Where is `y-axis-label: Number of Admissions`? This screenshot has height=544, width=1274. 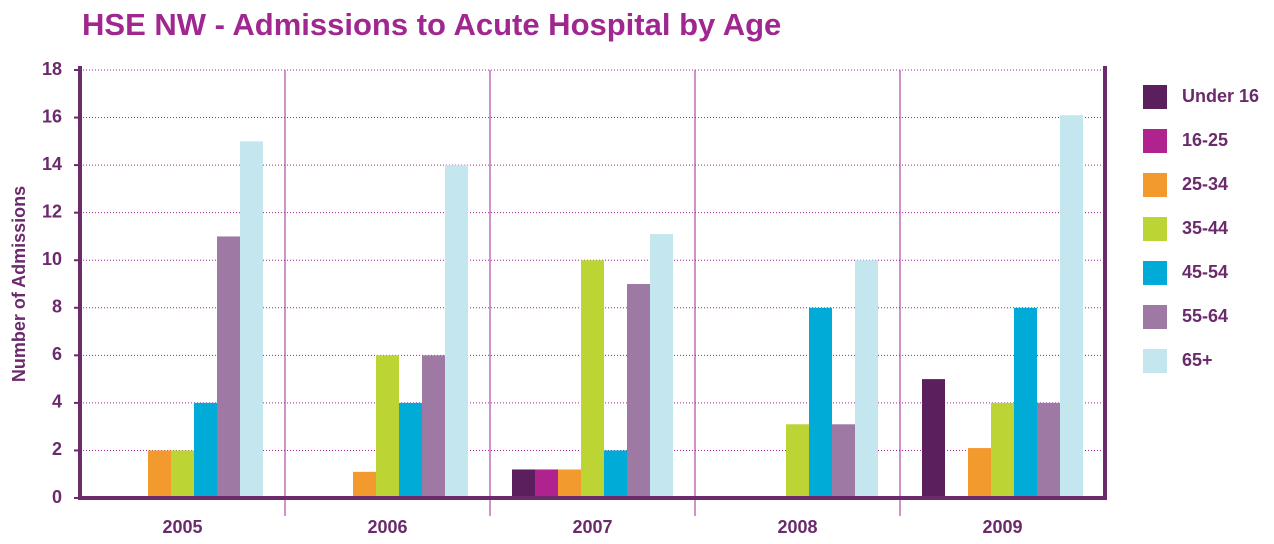 y-axis-label: Number of Admissions is located at coordinates (19, 284).